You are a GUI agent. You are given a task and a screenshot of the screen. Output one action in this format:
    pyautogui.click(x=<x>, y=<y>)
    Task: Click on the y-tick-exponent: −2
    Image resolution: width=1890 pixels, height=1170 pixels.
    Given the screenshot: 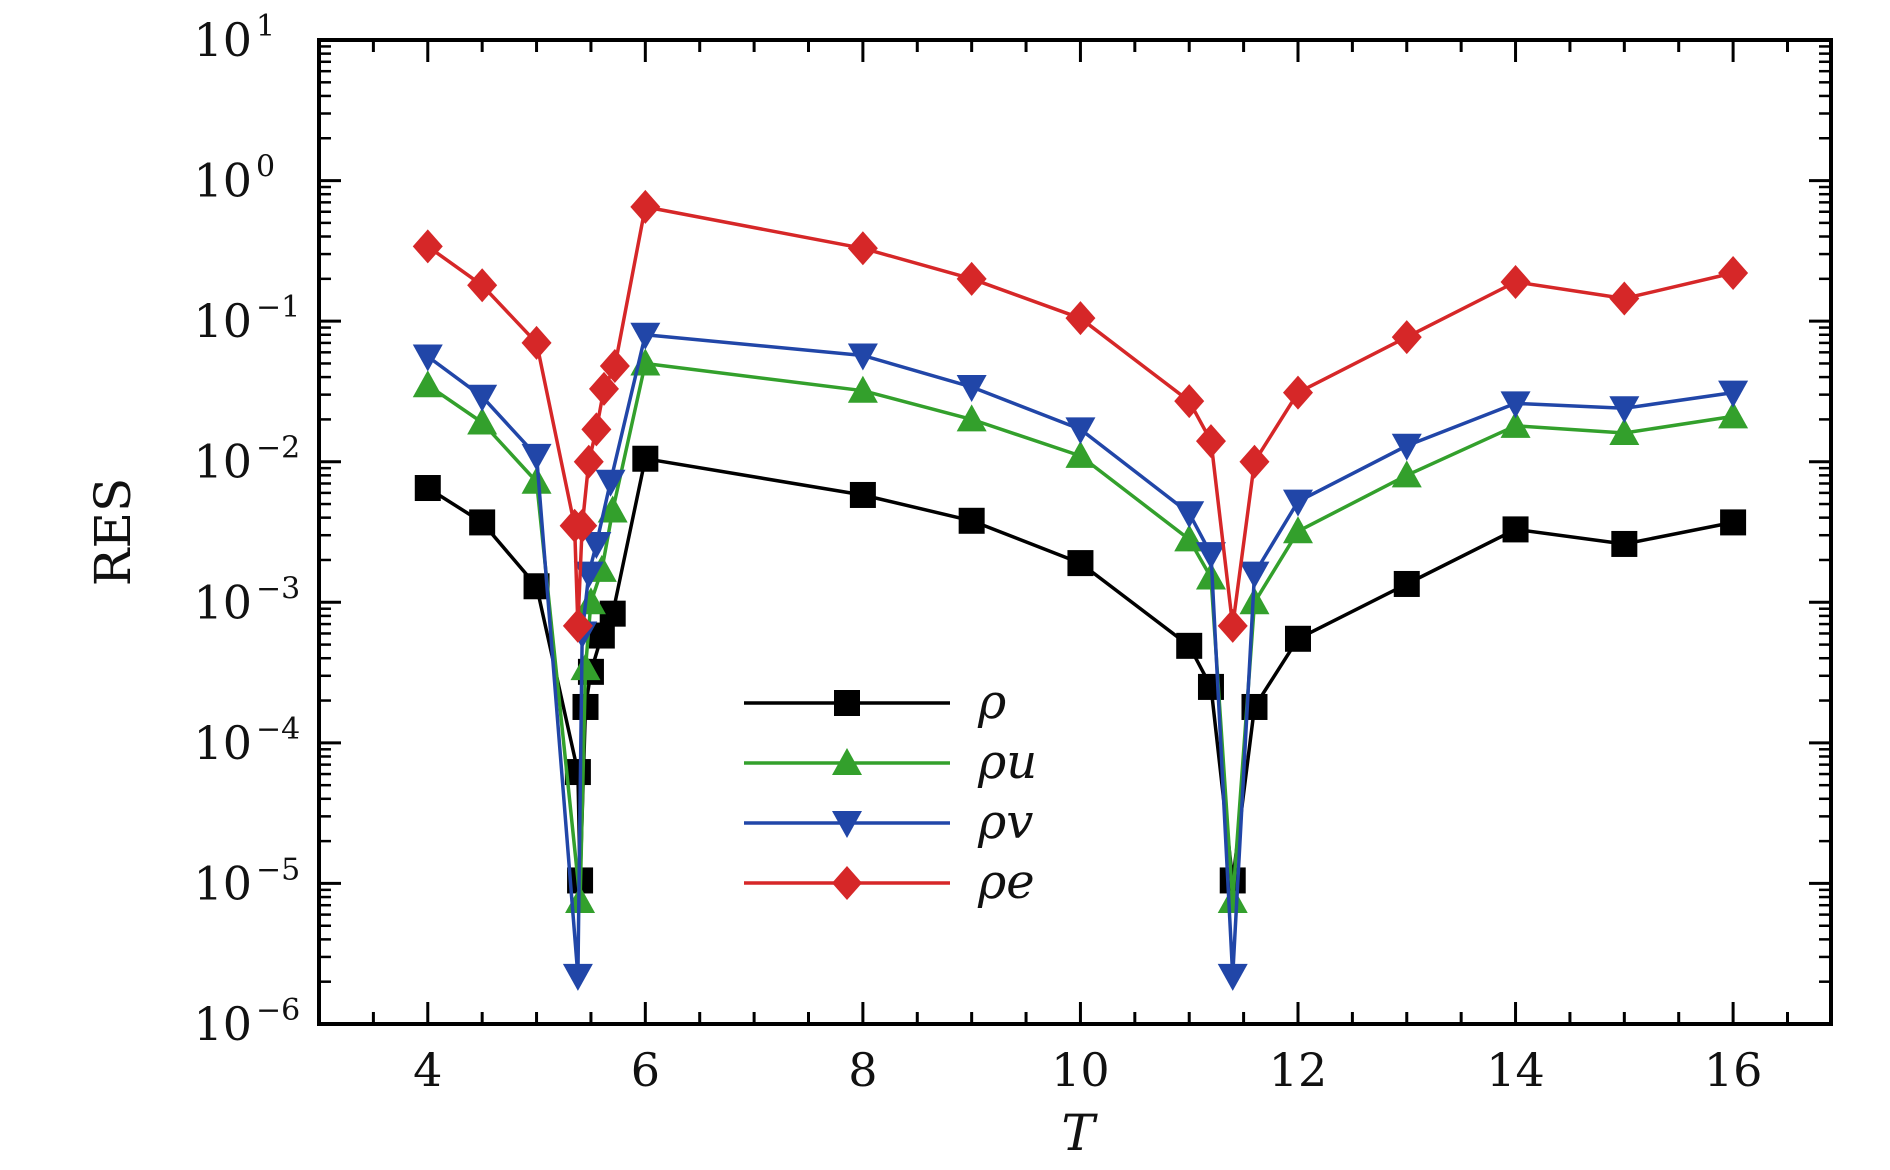 What is the action you would take?
    pyautogui.click(x=278, y=448)
    